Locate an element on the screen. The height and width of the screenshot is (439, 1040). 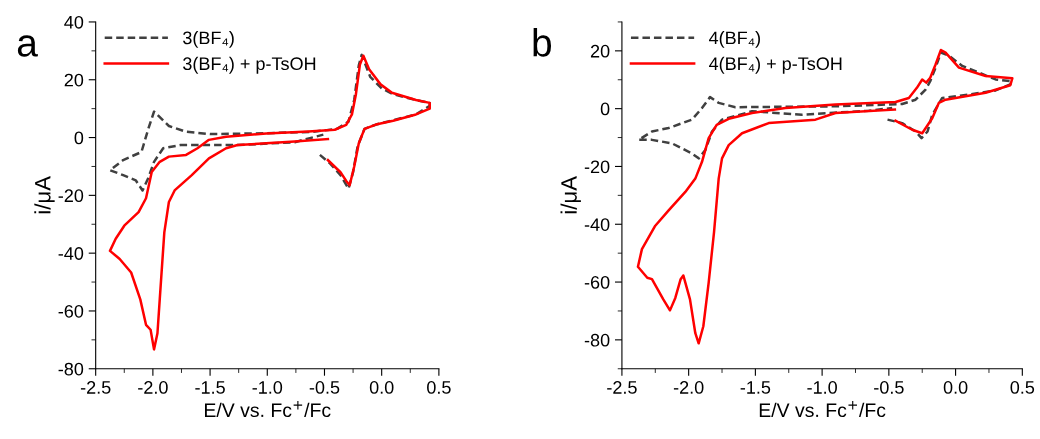
text: b is located at coordinates (542, 42).